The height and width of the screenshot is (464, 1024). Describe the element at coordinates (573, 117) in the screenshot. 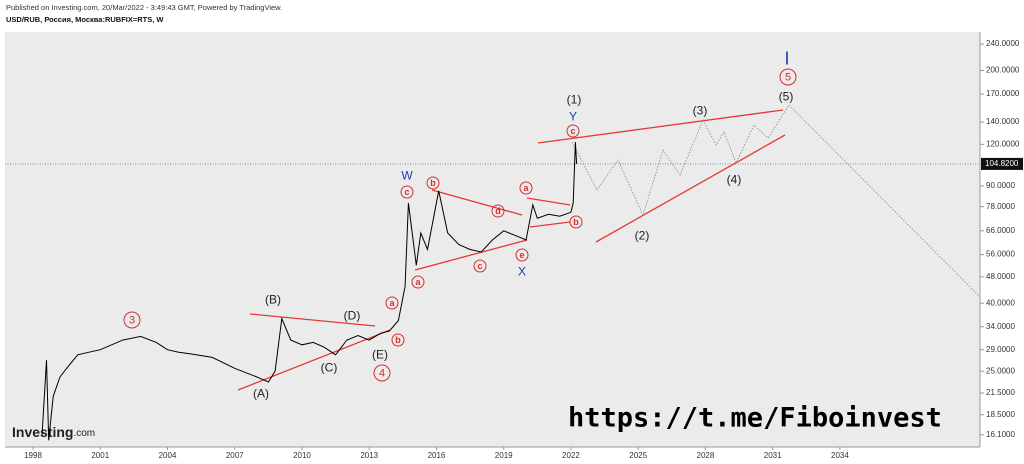

I see `wave-label: Y` at that location.